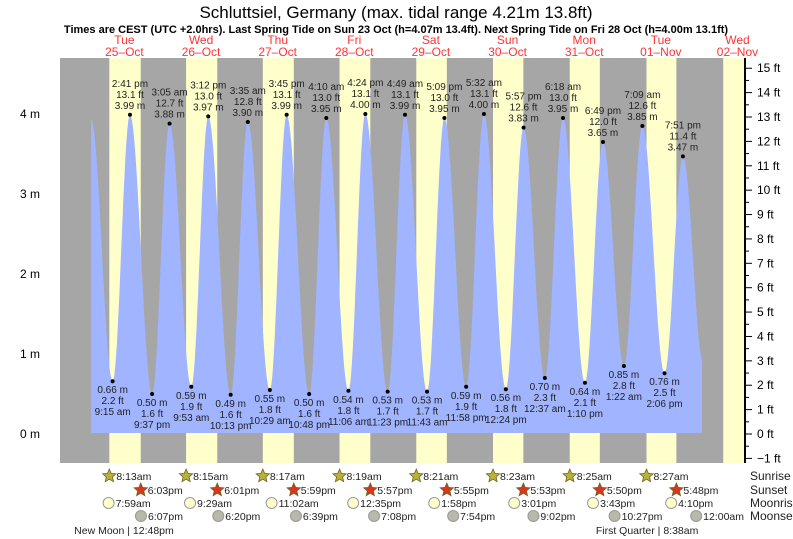  What do you see at coordinates (431, 40) in the screenshot?
I see `day-of-week-label: Sat` at bounding box center [431, 40].